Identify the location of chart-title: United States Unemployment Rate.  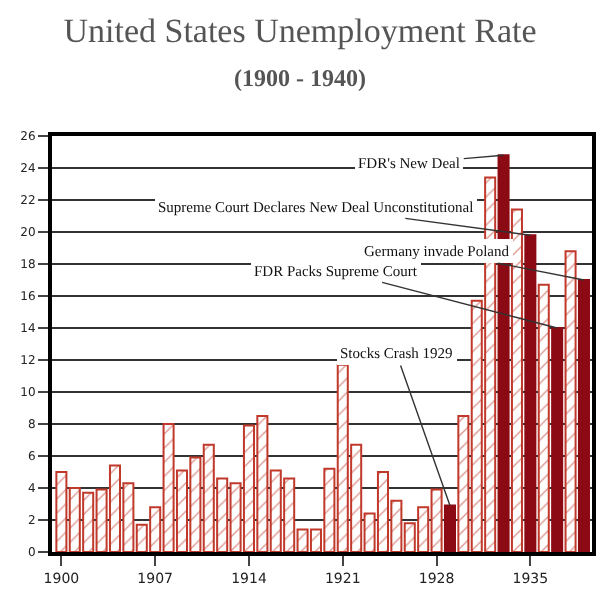
(300, 31).